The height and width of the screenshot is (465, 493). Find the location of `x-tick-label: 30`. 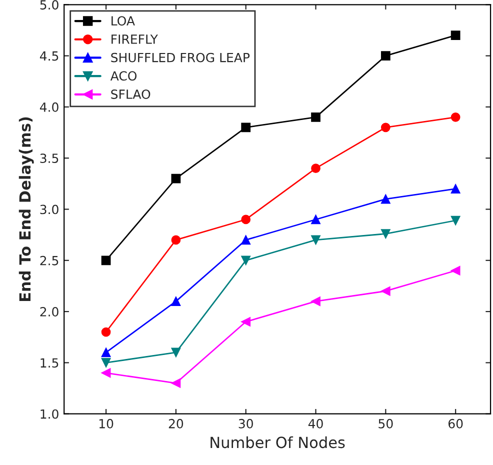

x-tick-label: 30 is located at coordinates (245, 423).